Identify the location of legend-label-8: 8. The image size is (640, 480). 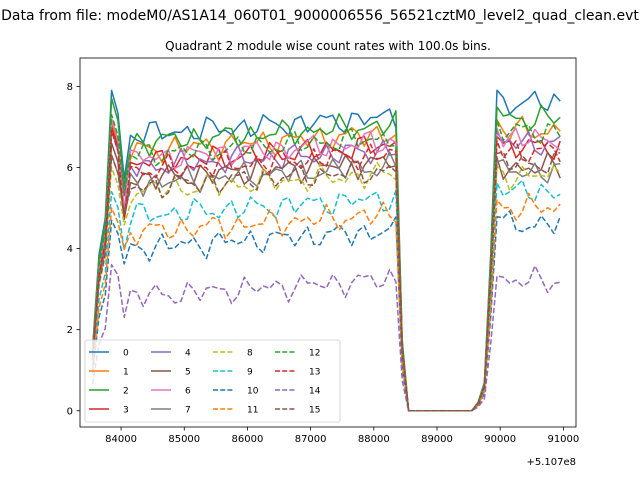
(250, 354).